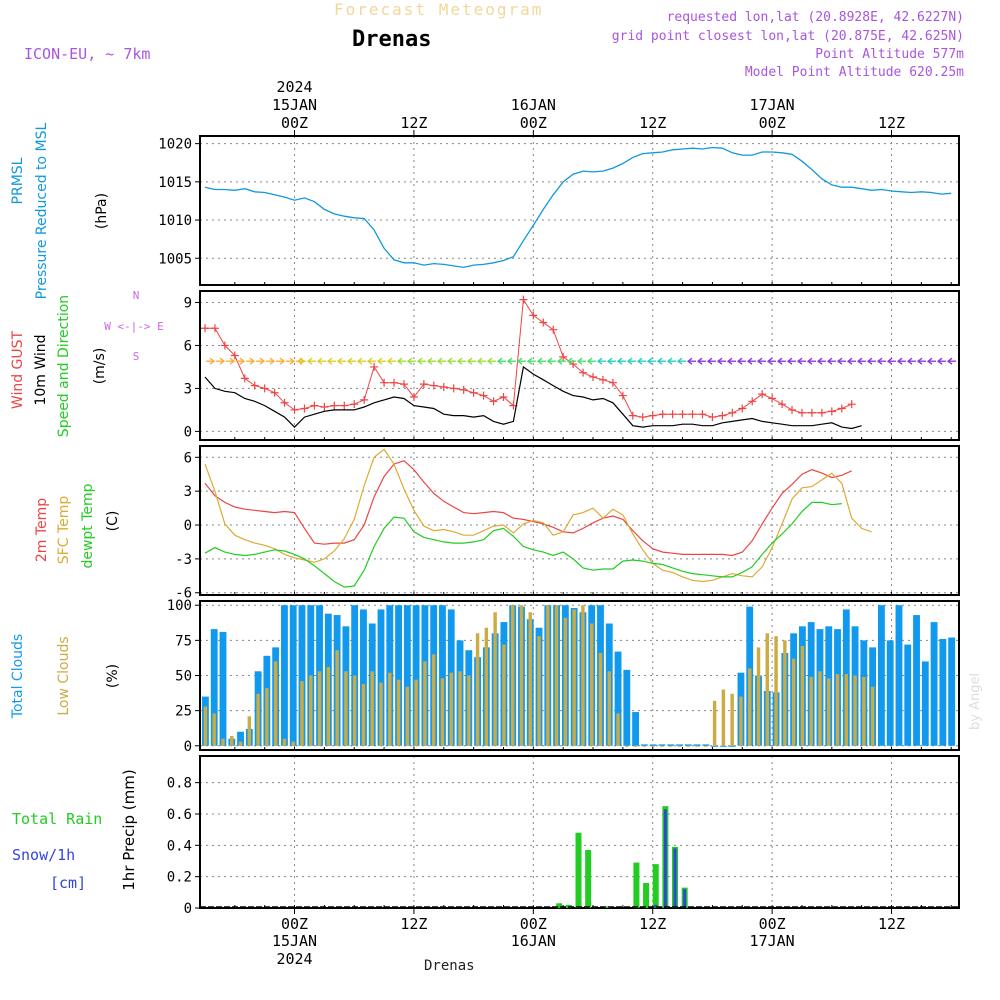 The width and height of the screenshot is (1000, 1000). What do you see at coordinates (68, 883) in the screenshot?
I see `legend-snow-unit: [cm]` at bounding box center [68, 883].